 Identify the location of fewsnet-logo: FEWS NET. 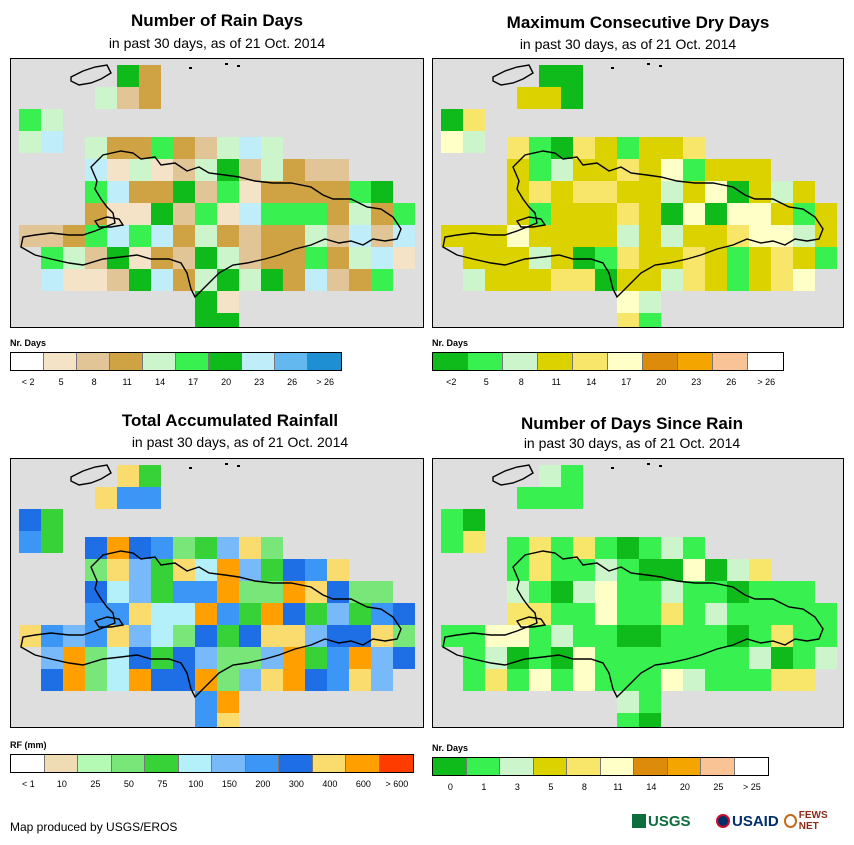
(814, 821).